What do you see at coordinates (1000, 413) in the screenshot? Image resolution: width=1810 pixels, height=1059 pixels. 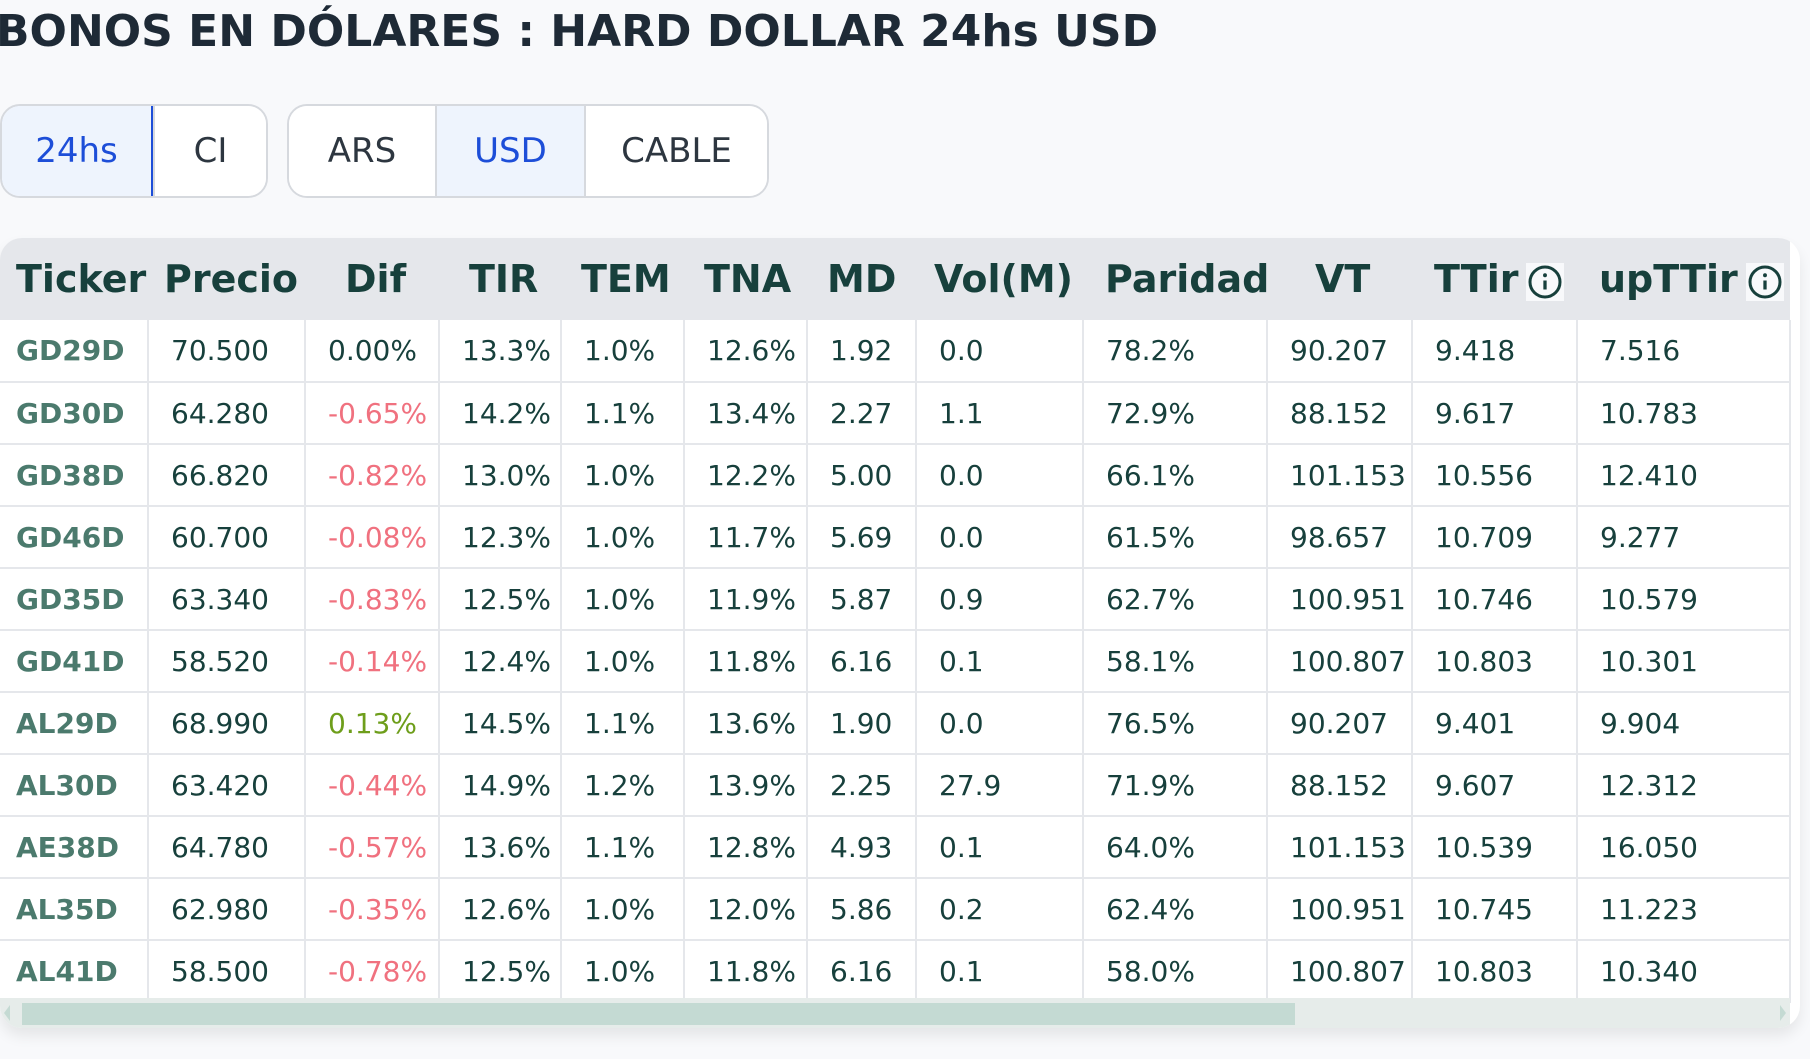 I see `cell-vol: 1.1` at bounding box center [1000, 413].